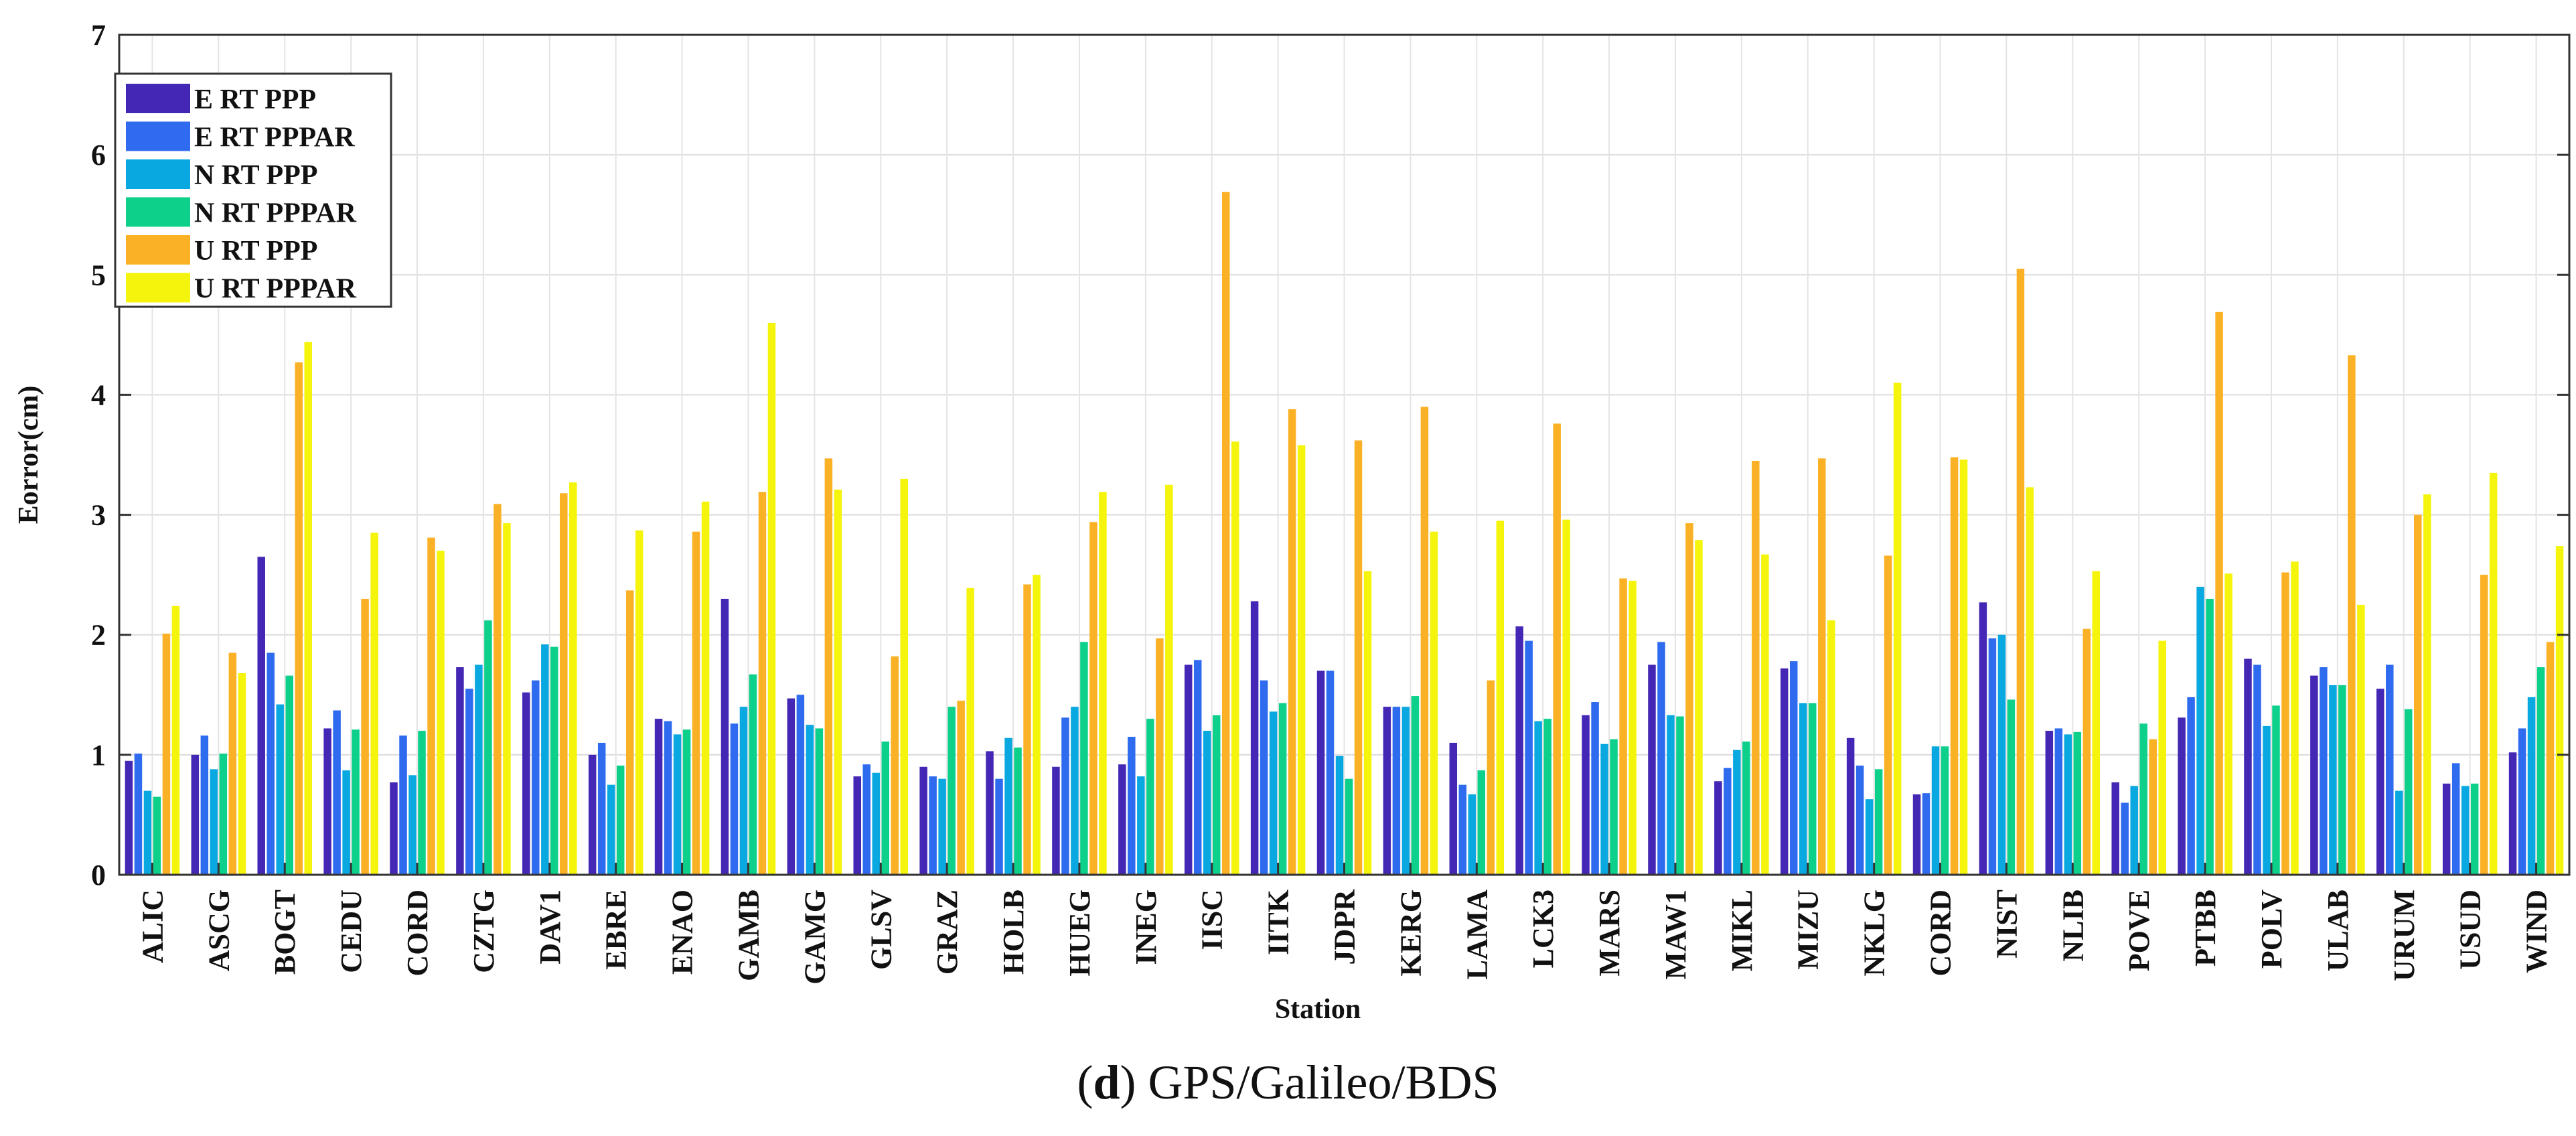 The width and height of the screenshot is (2576, 1136). Describe the element at coordinates (256, 251) in the screenshot. I see `legend-label: U RT PPP` at that location.